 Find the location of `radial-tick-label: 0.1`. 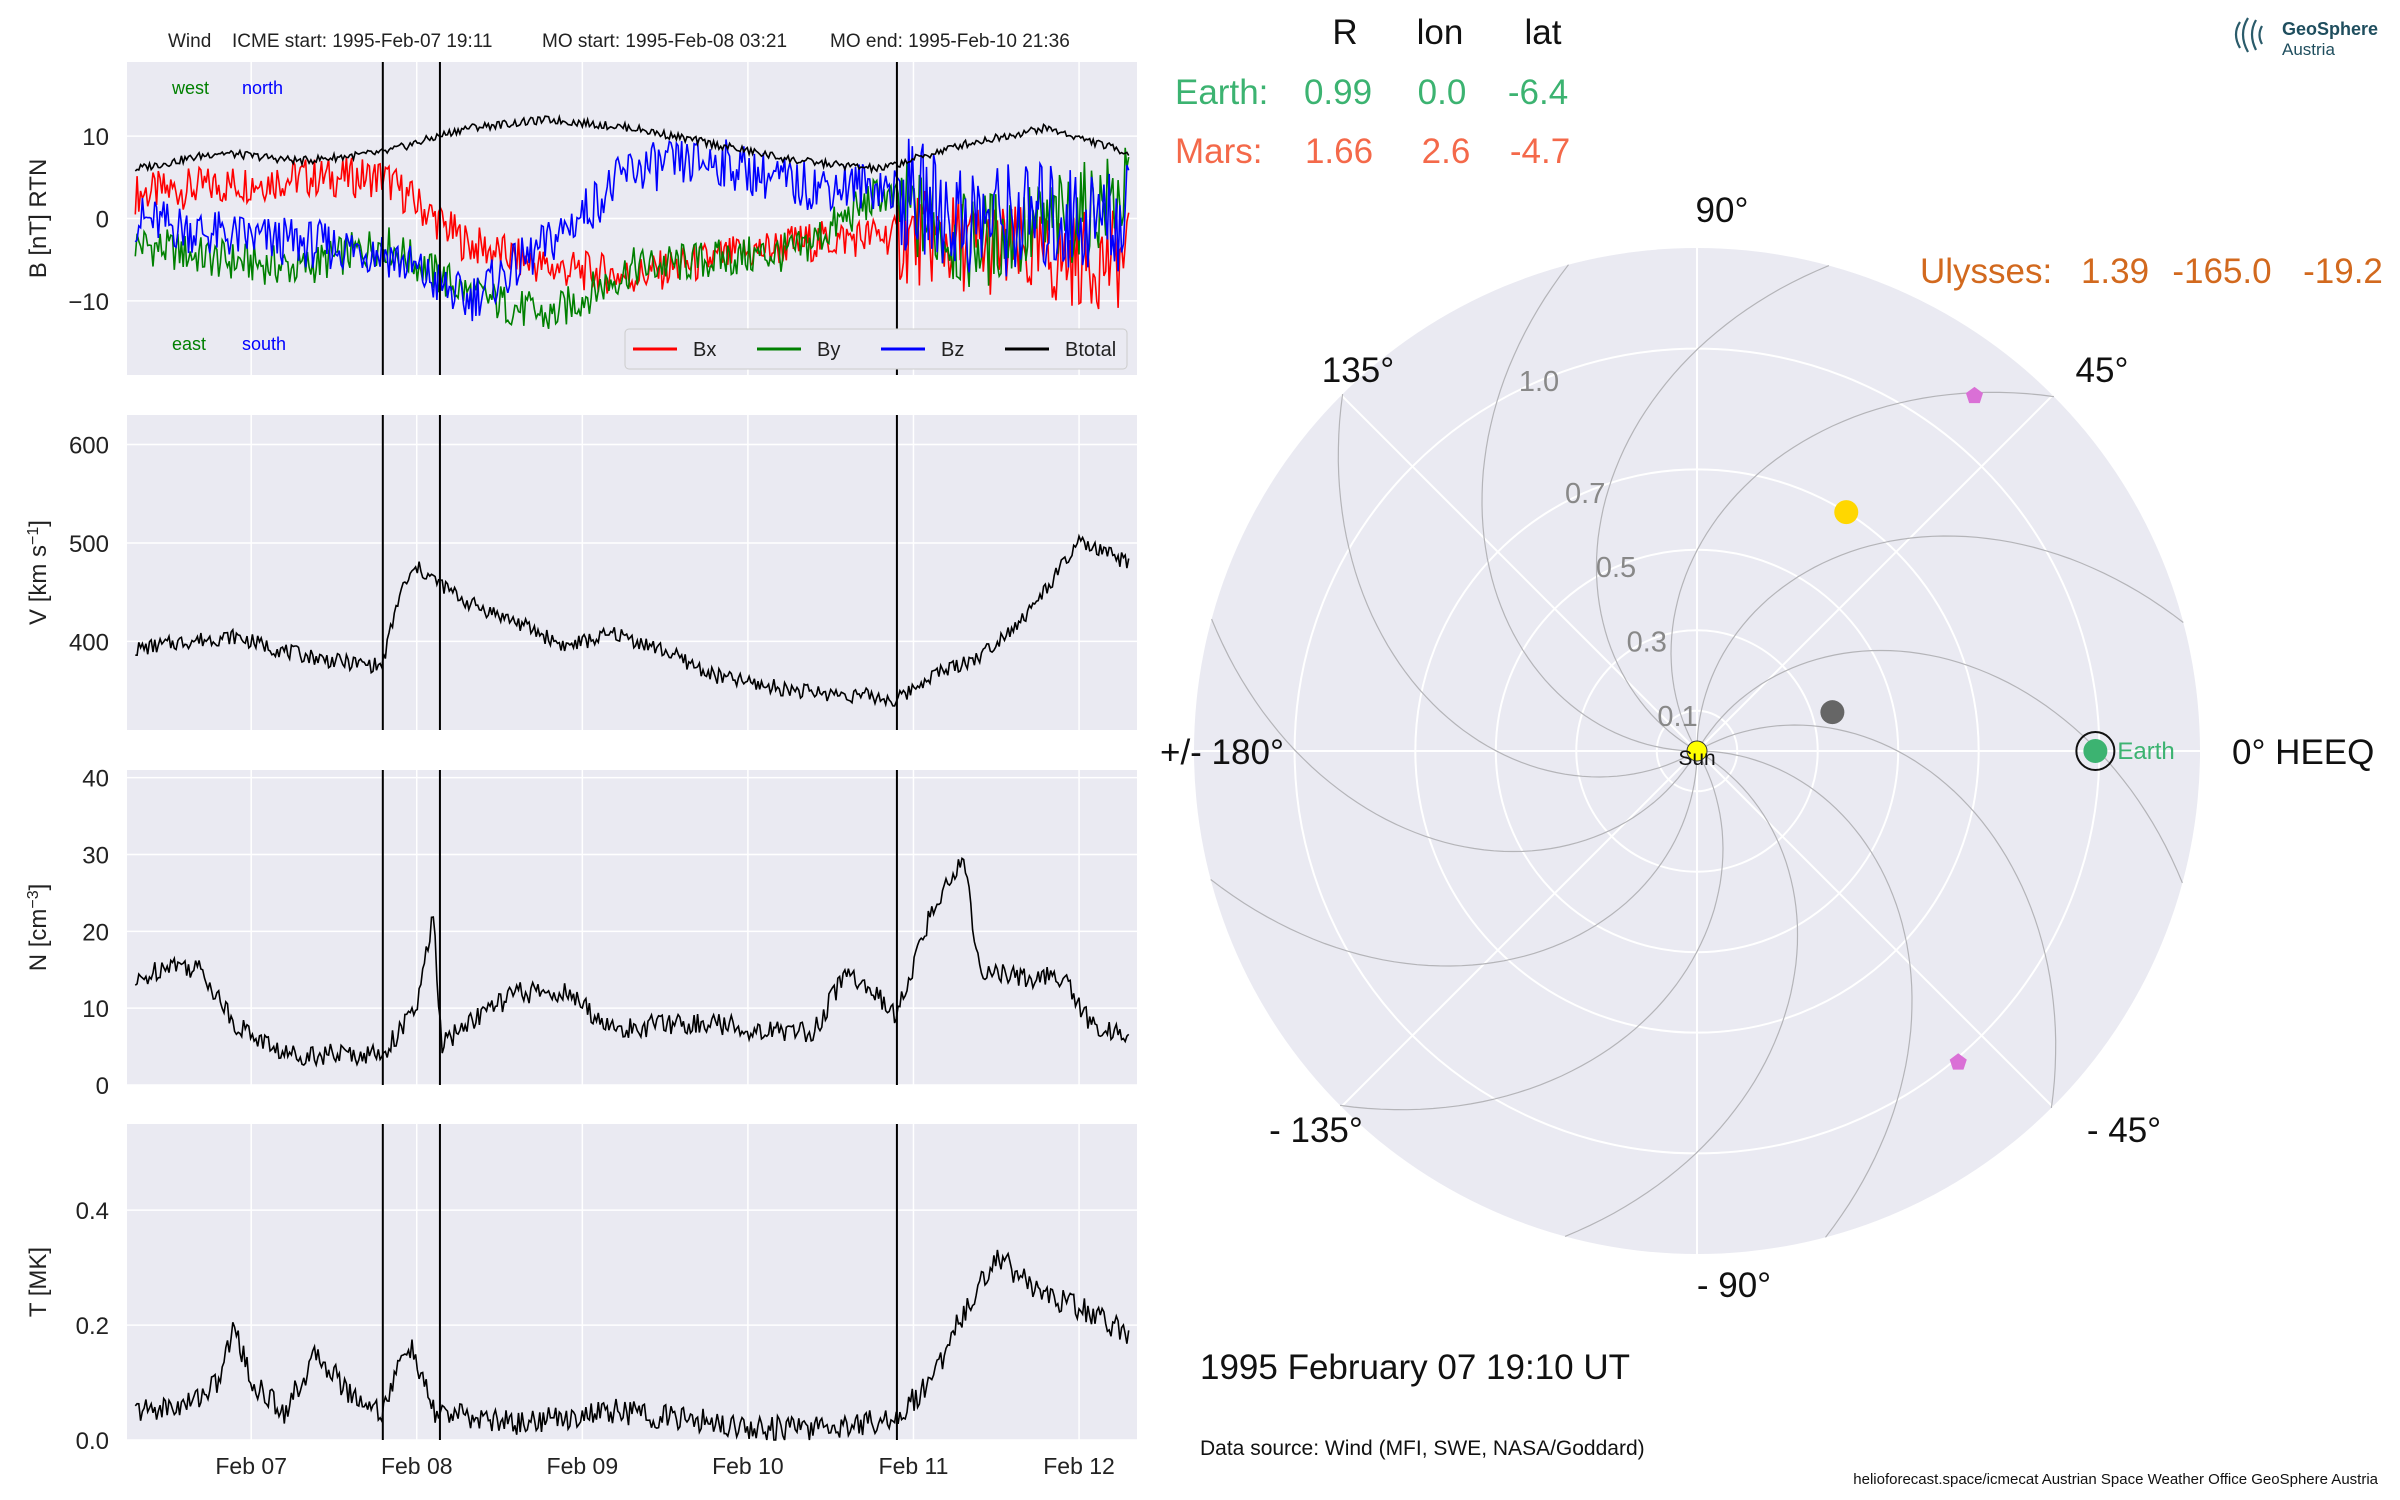

radial-tick-label: 0.1 is located at coordinates (1677, 717).